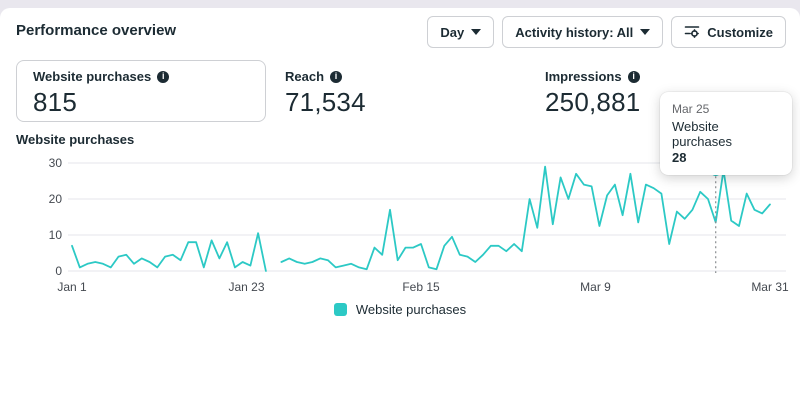  I want to click on metric-value: 815, so click(55, 102).